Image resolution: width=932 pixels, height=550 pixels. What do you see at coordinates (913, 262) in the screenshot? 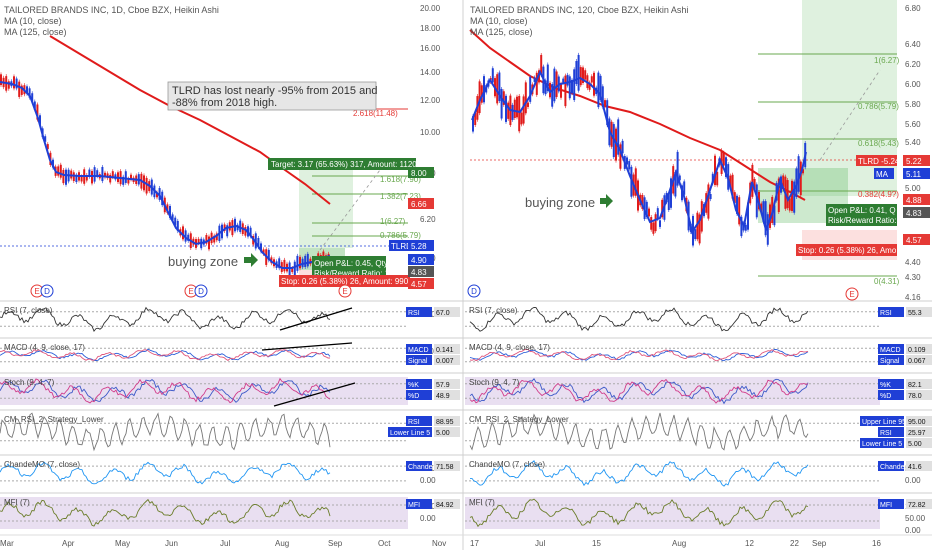
I see `right-price-tick: 4.40` at bounding box center [913, 262].